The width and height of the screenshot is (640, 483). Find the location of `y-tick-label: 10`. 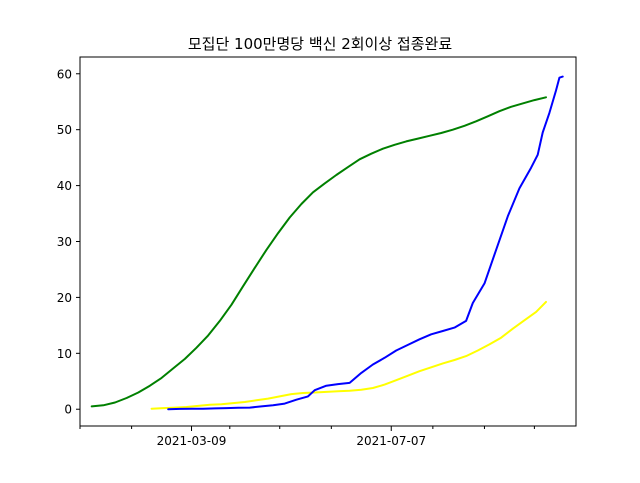

y-tick-label: 10 is located at coordinates (64, 354).